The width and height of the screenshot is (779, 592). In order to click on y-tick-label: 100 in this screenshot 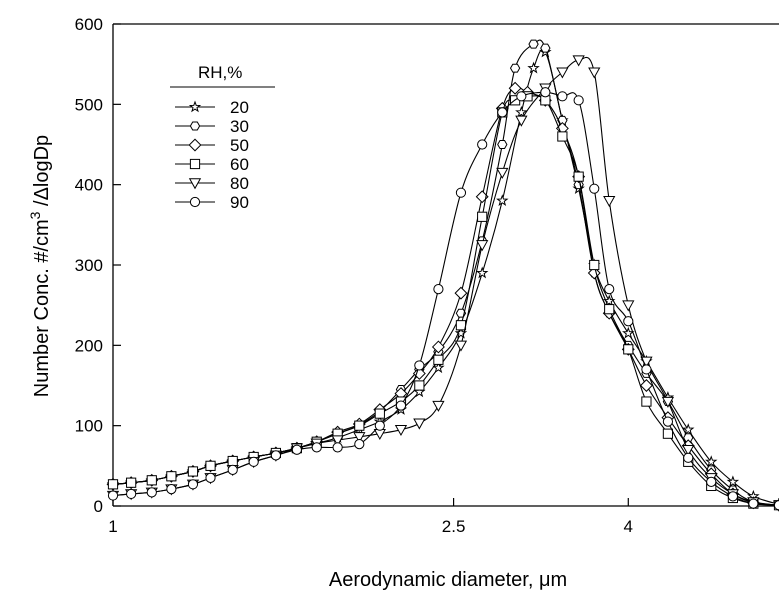, I will do `click(89, 426)`.